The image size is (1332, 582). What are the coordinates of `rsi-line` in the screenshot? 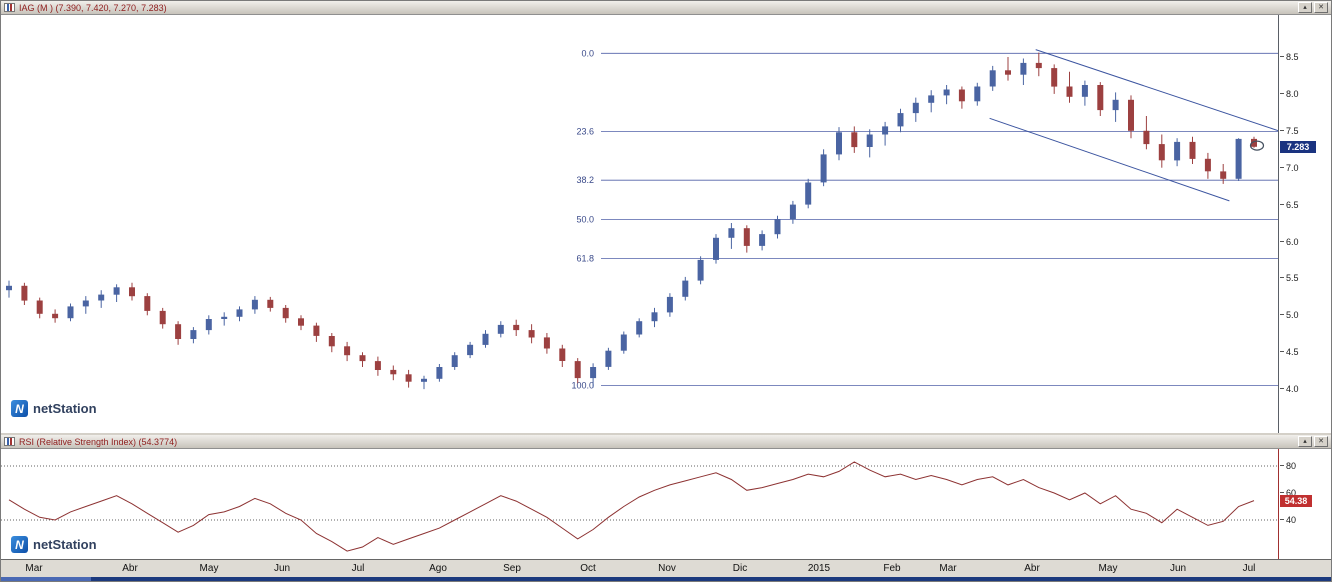 It's located at (631, 506).